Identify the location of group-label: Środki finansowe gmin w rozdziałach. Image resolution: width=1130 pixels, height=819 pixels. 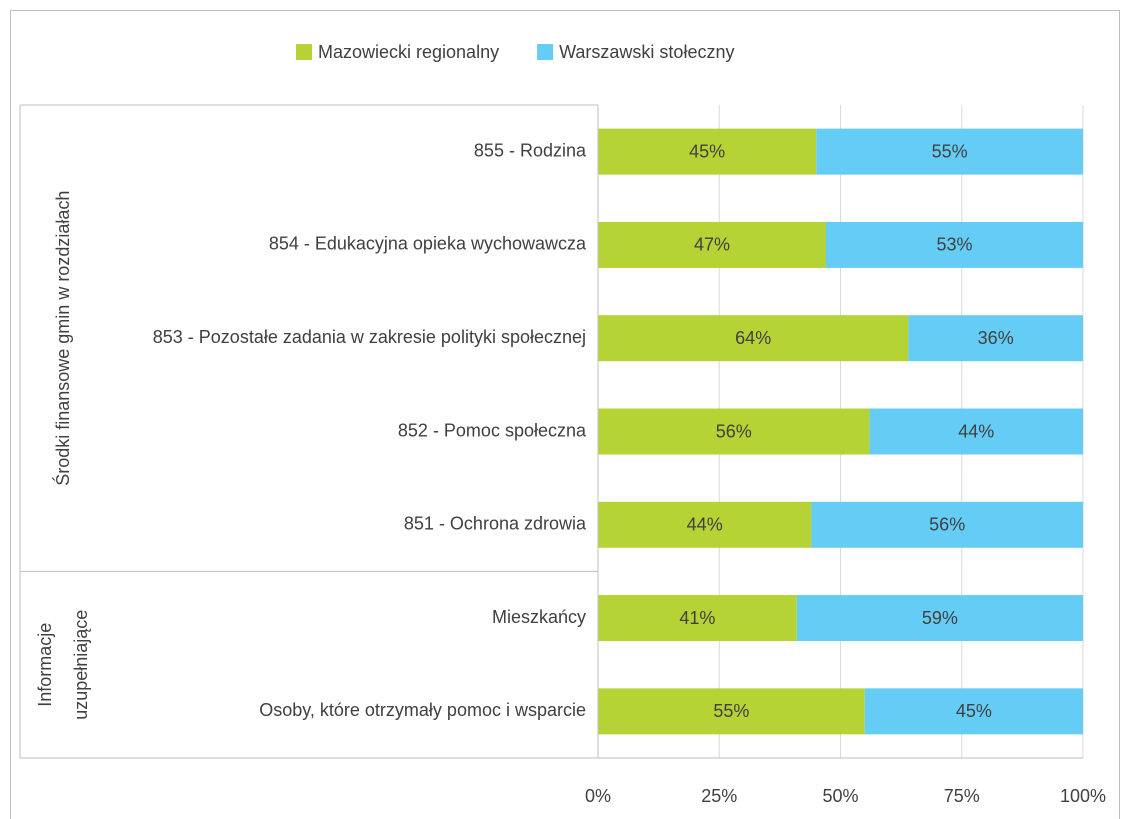
(62, 338).